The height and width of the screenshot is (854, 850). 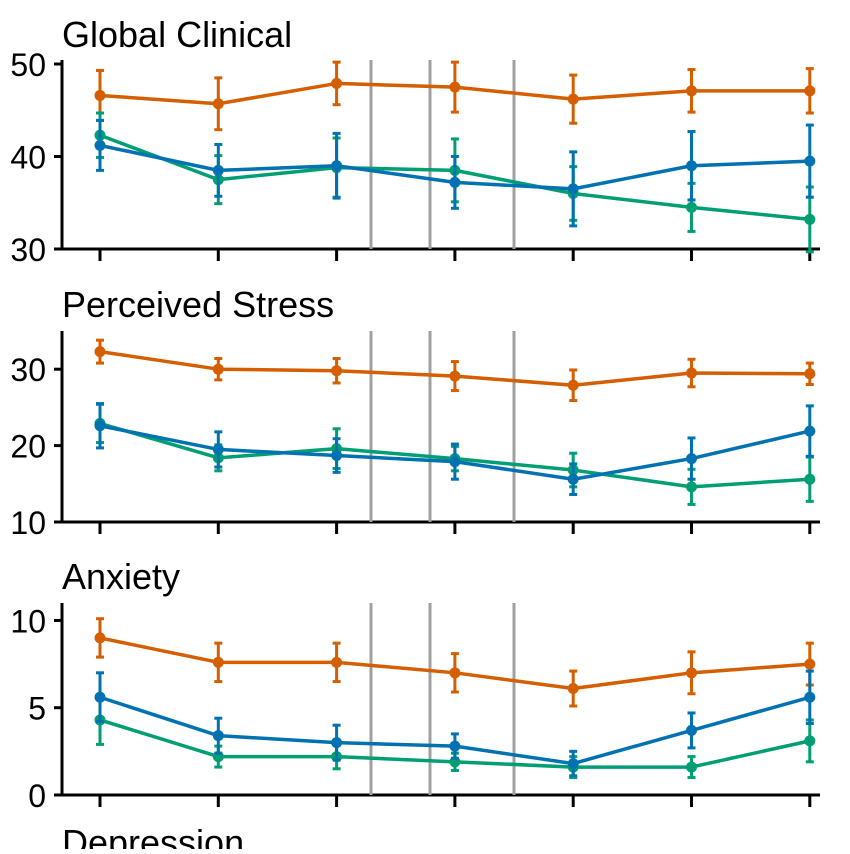 I want to click on y-tick-label: 0, so click(x=37, y=796).